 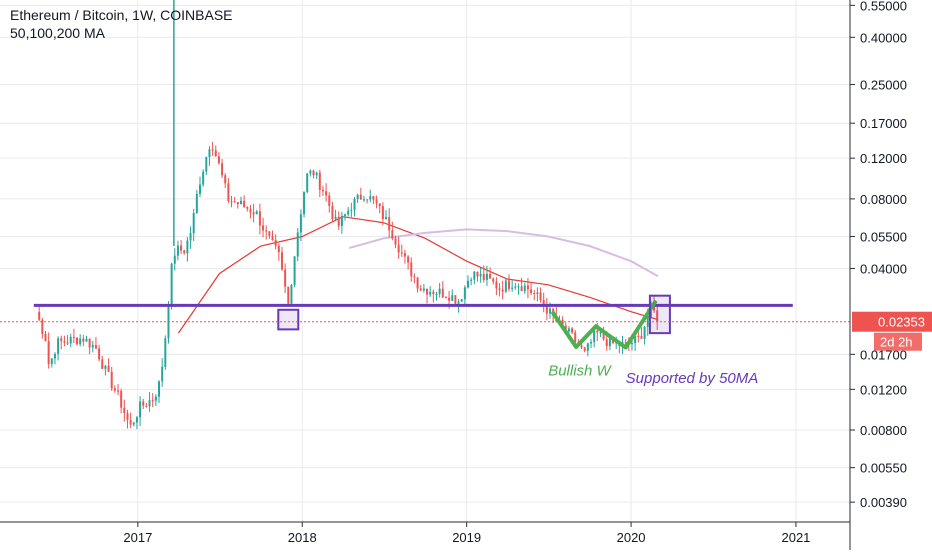 I want to click on w-pattern-line, so click(x=604, y=324).